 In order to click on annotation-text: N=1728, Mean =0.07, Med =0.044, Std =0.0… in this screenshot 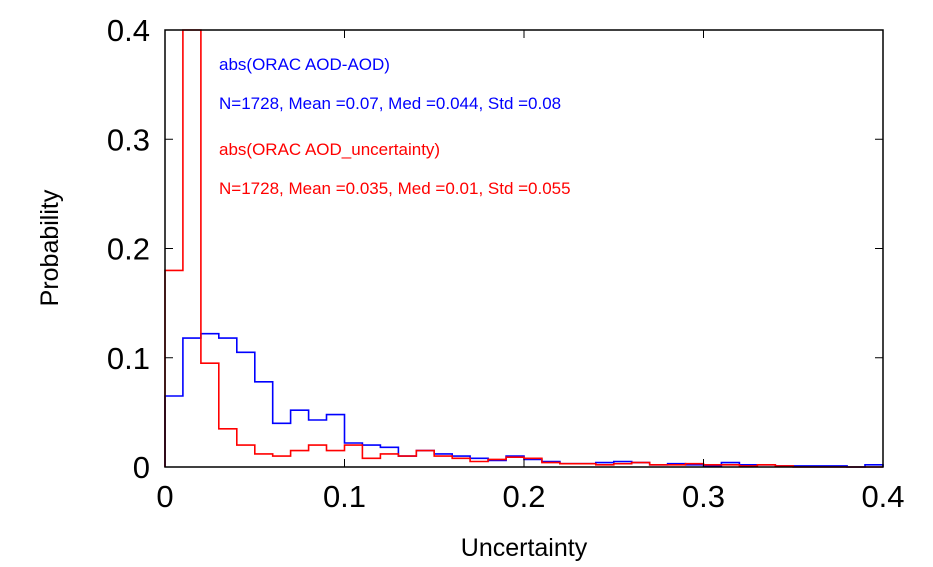, I will do `click(390, 103)`.